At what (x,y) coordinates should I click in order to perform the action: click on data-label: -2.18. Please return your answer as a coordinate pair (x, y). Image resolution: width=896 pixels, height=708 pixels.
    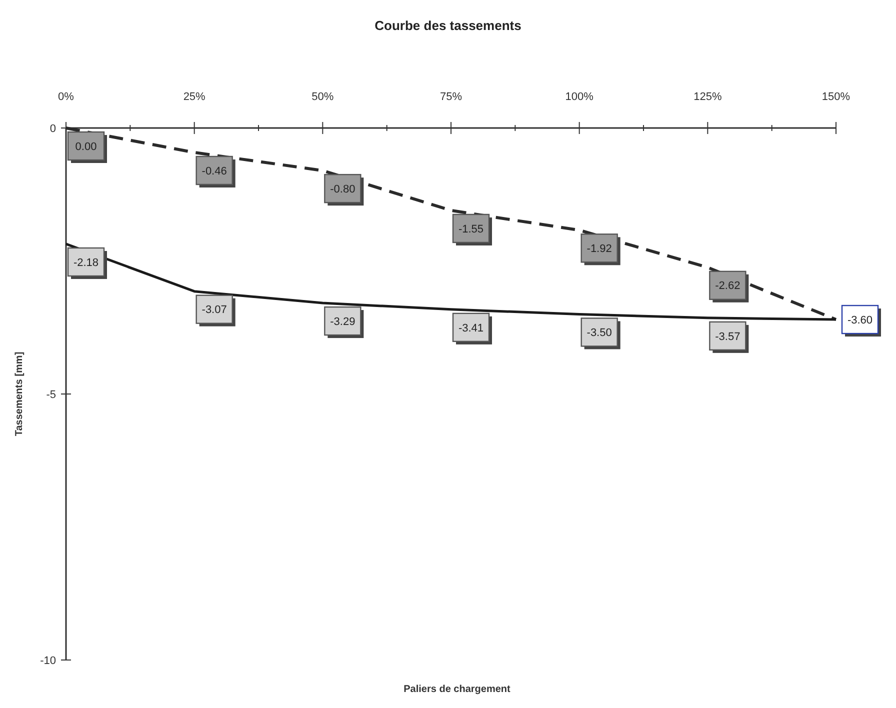
    Looking at the image, I should click on (86, 262).